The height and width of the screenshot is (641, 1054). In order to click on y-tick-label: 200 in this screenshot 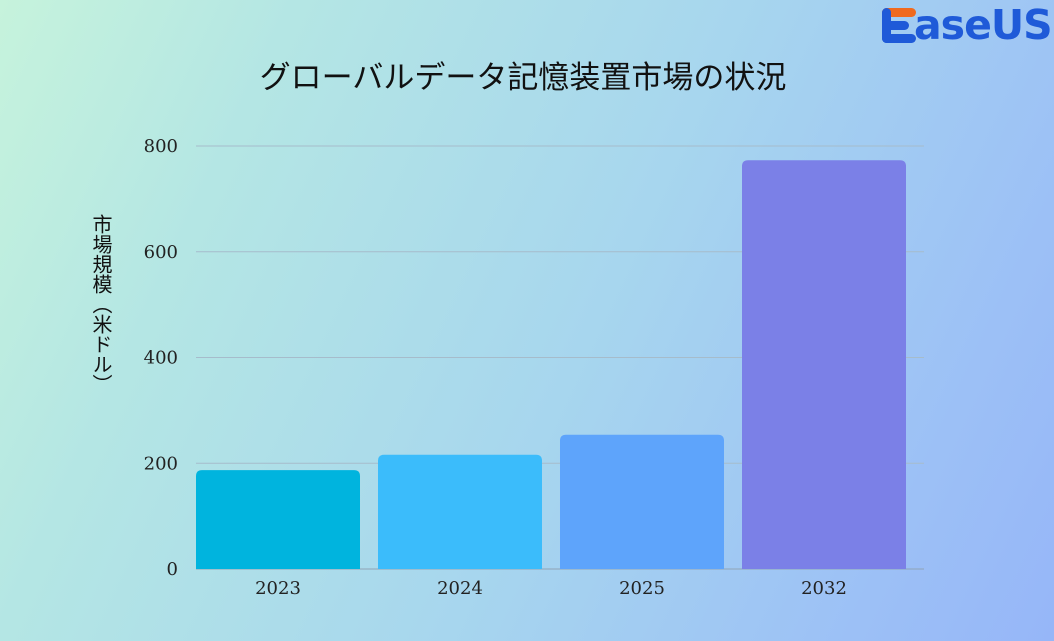, I will do `click(161, 463)`.